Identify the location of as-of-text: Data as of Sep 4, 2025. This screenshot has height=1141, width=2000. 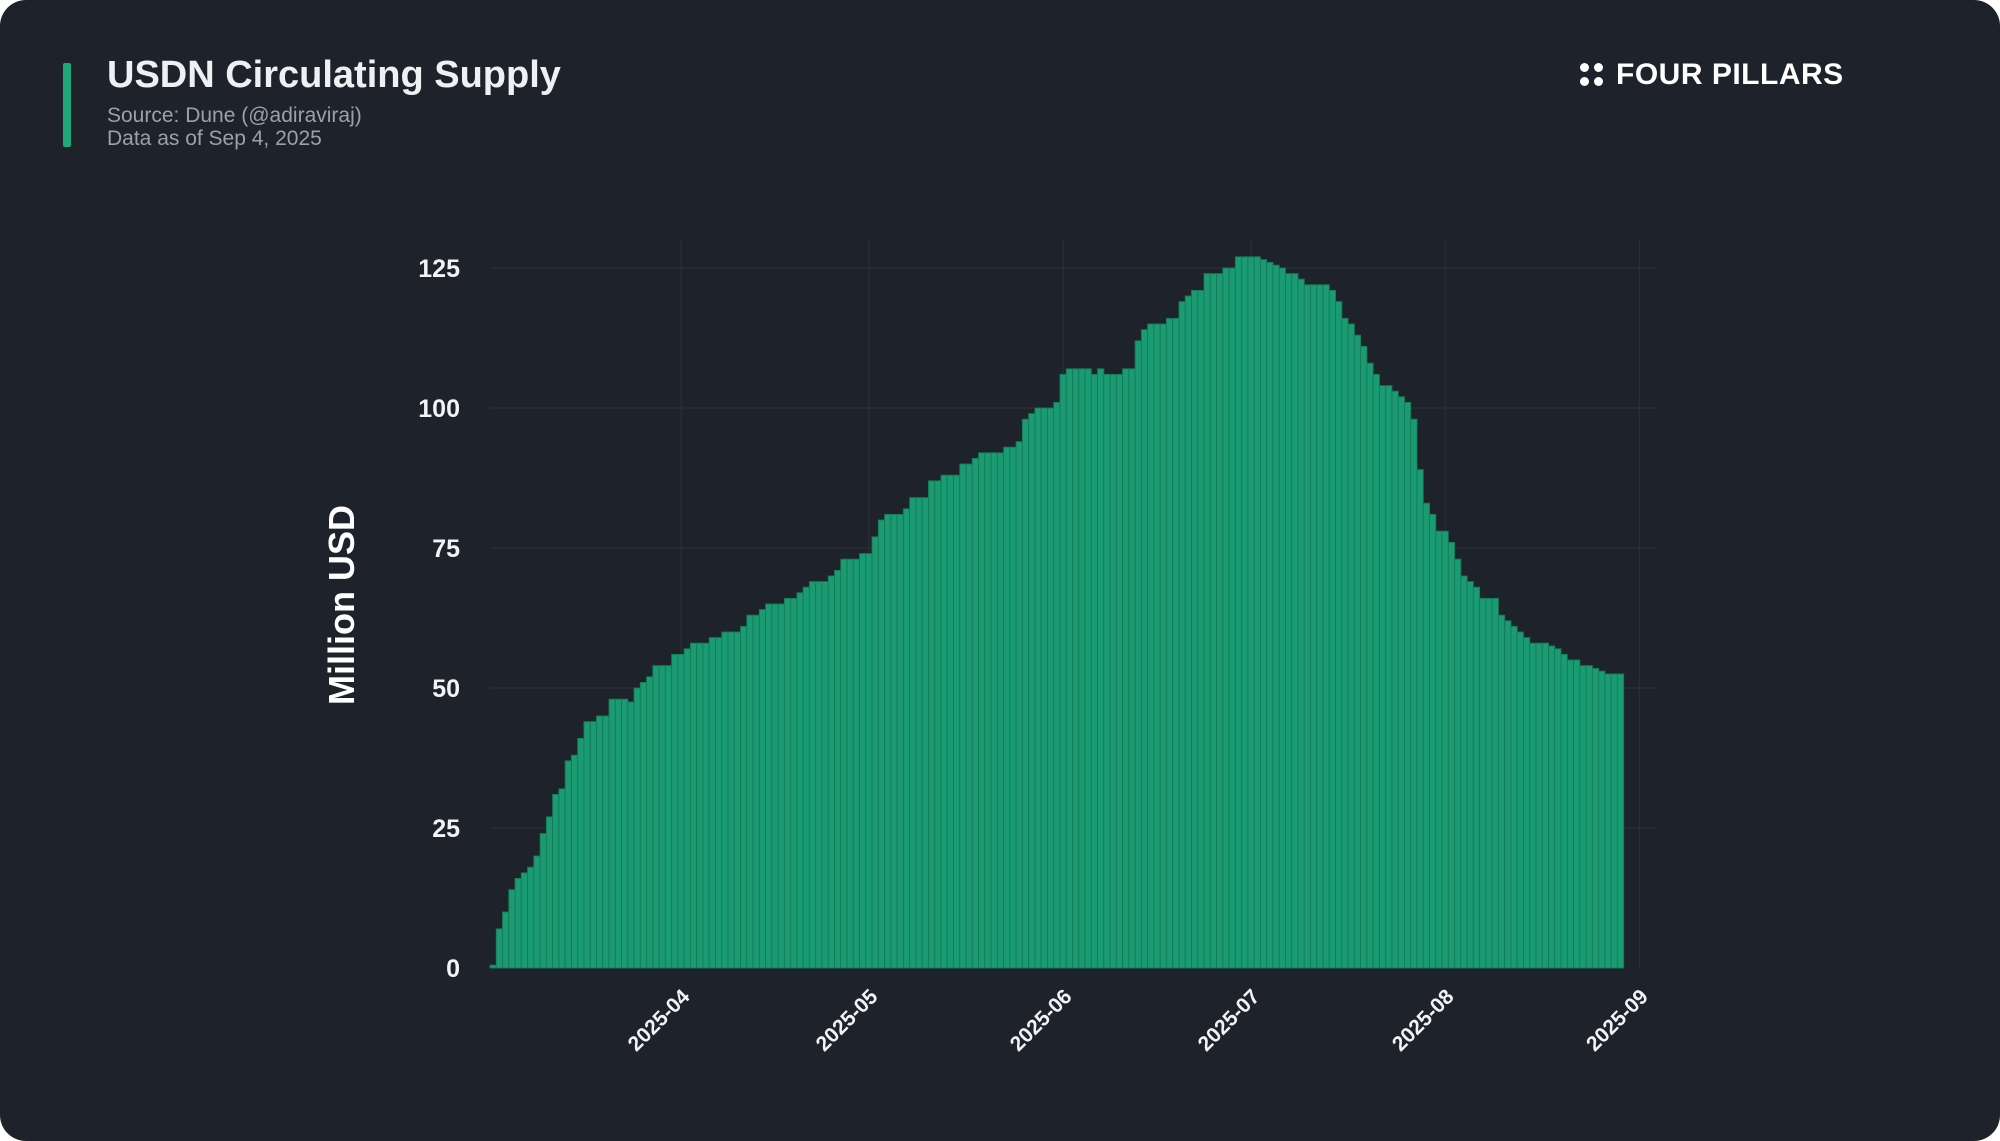
(214, 138).